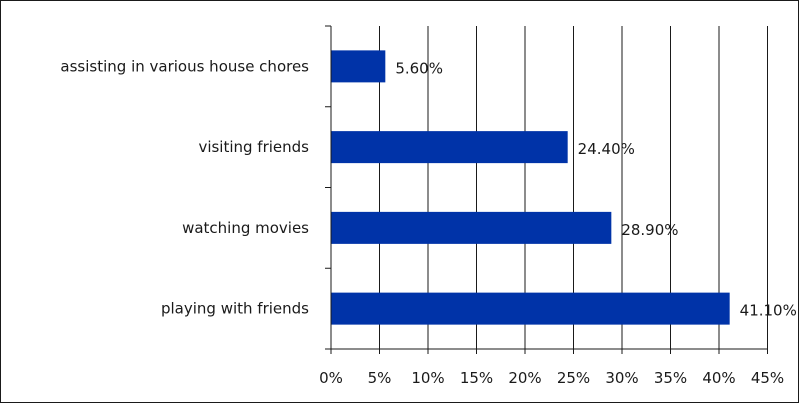  Describe the element at coordinates (621, 378) in the screenshot. I see `x-tick-label: 30%` at that location.